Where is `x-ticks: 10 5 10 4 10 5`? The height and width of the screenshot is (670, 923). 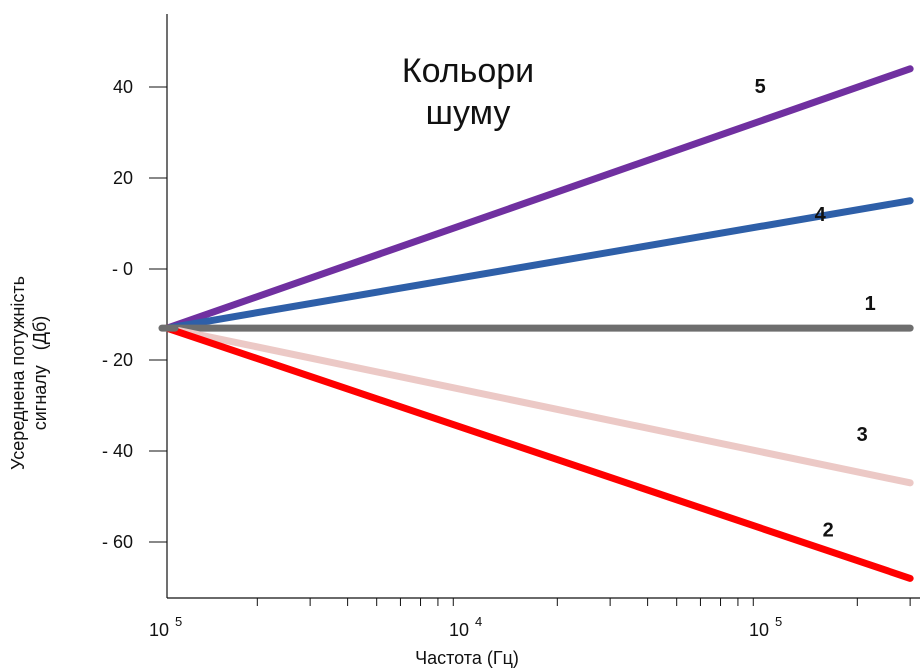 x-ticks: 10 5 10 4 10 5 is located at coordinates (530, 619).